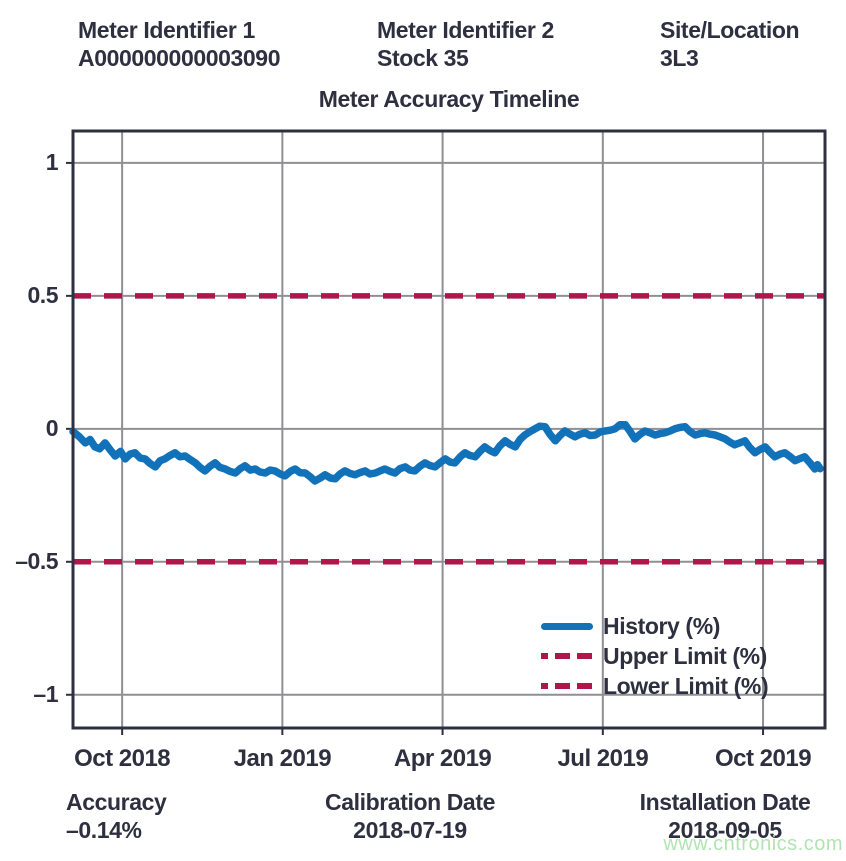 The width and height of the screenshot is (846, 861). Describe the element at coordinates (603, 758) in the screenshot. I see `x-tick-label: Jul 2019` at that location.